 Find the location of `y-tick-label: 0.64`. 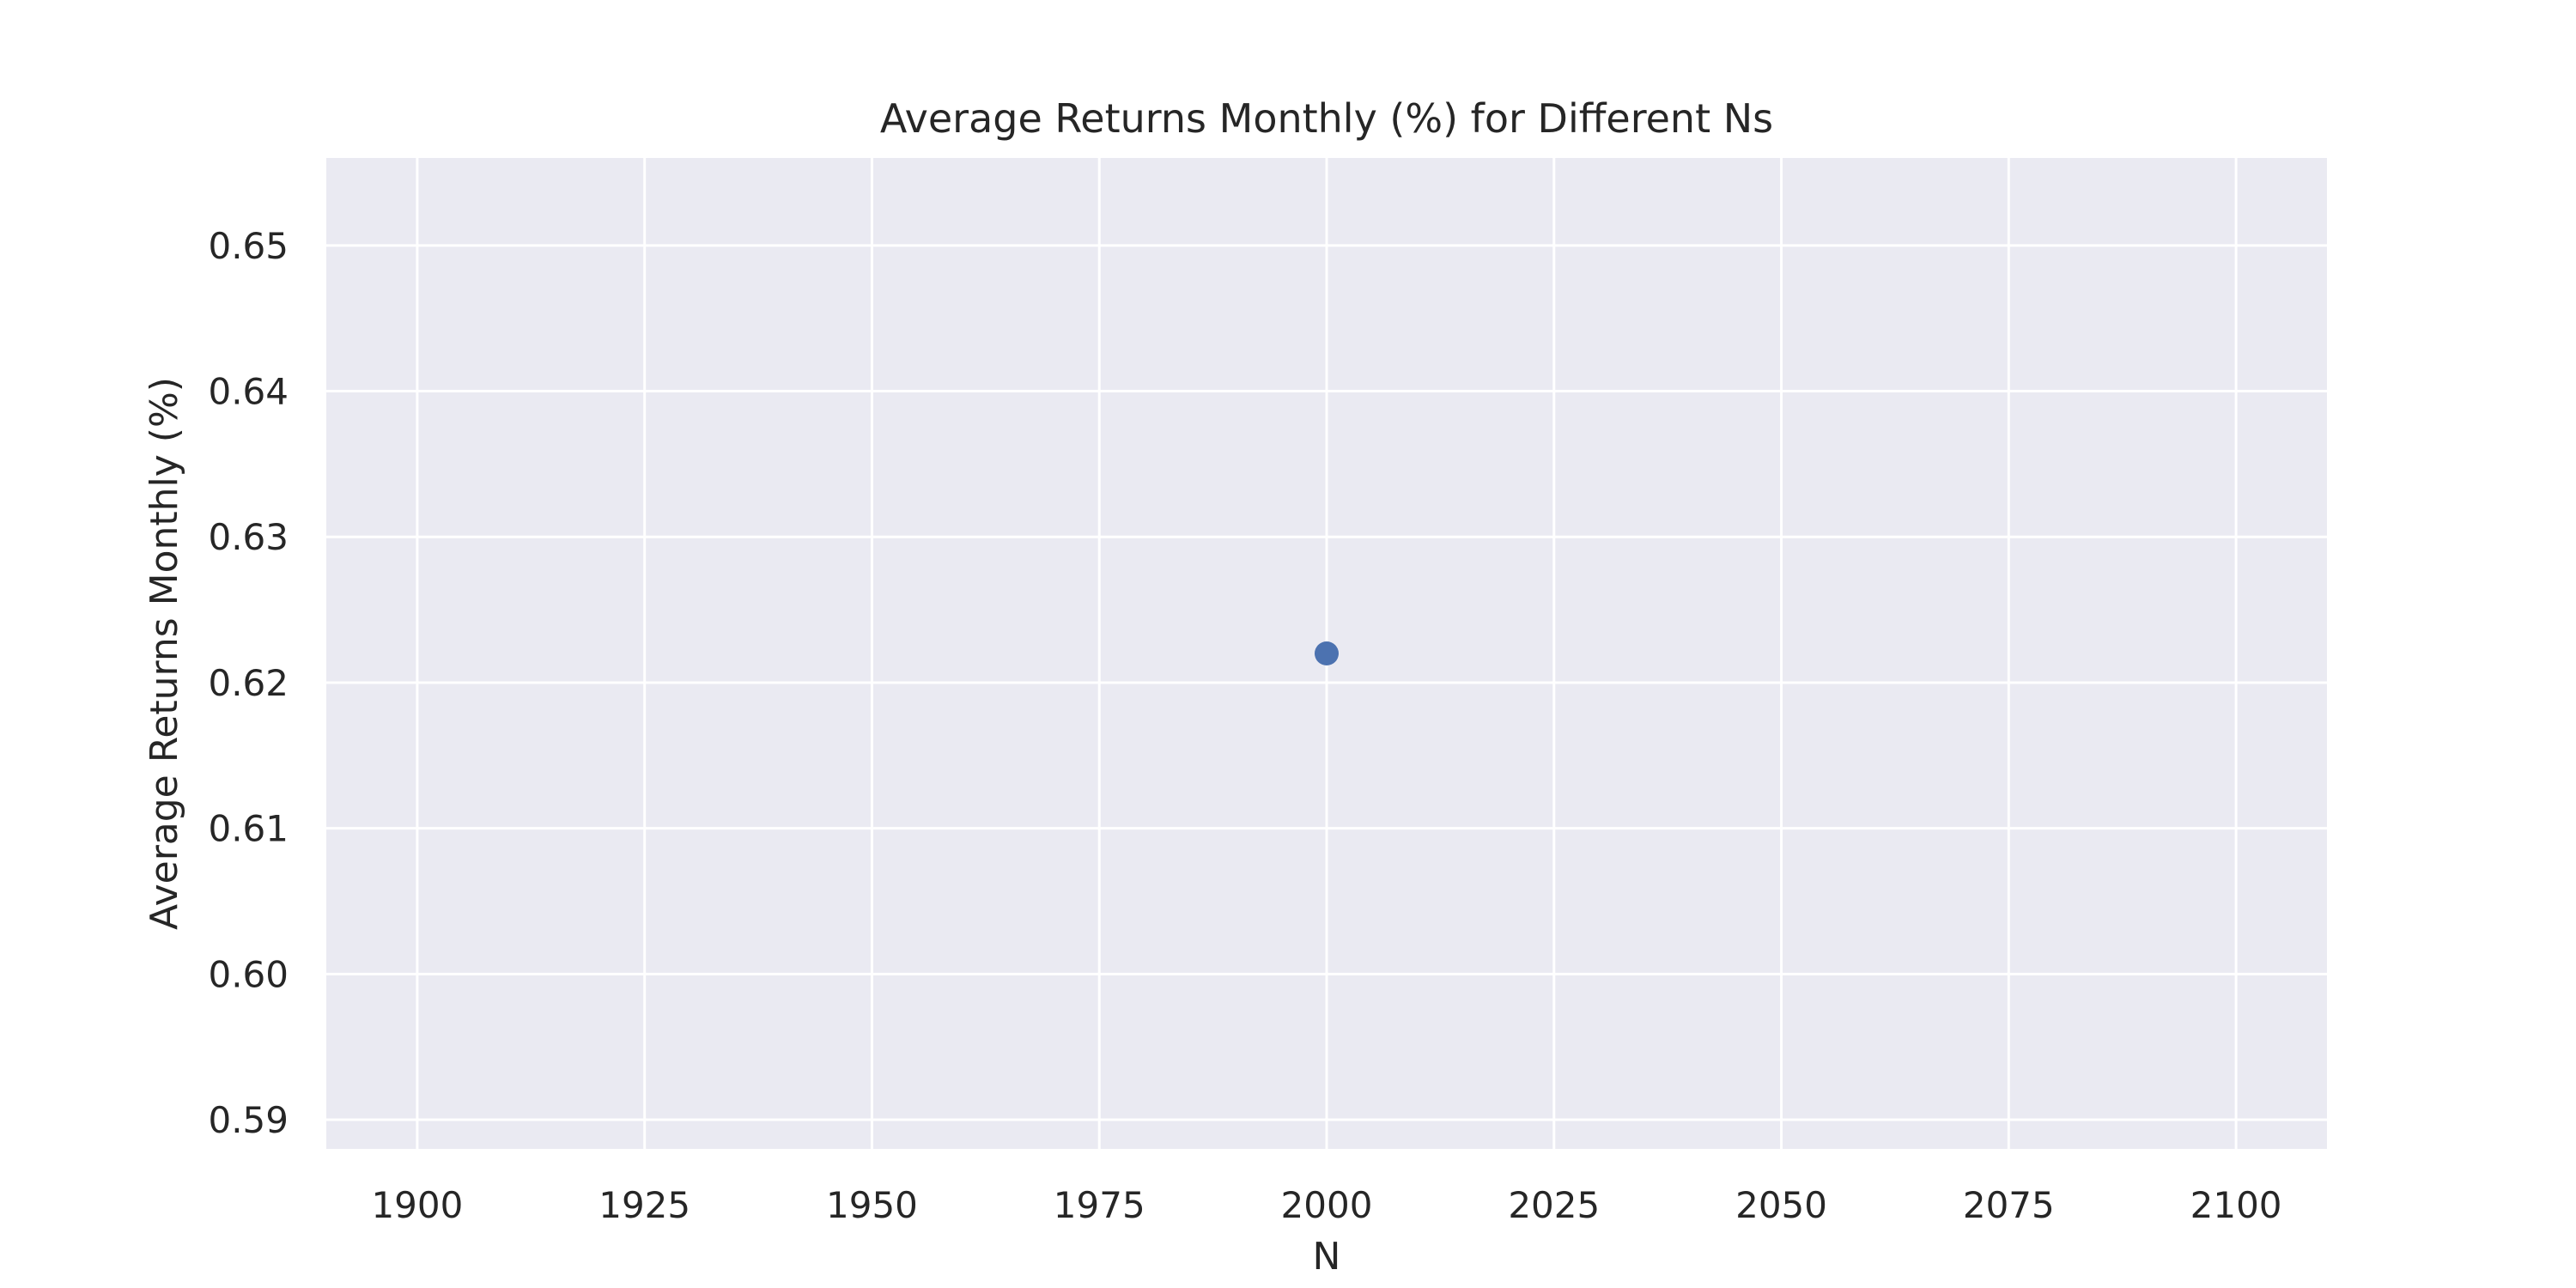

y-tick-label: 0.64 is located at coordinates (249, 392).